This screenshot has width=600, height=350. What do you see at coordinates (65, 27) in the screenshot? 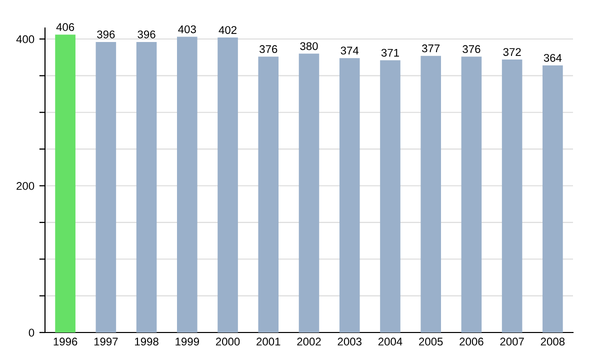
I see `data-label: 406` at bounding box center [65, 27].